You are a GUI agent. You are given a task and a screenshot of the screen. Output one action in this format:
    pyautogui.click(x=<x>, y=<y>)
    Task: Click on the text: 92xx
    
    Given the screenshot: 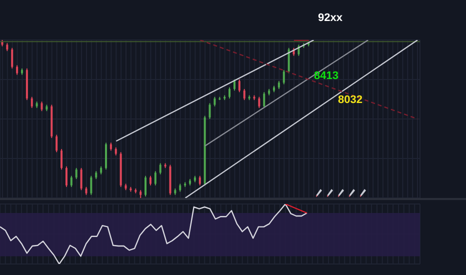 What is the action you would take?
    pyautogui.click(x=330, y=18)
    